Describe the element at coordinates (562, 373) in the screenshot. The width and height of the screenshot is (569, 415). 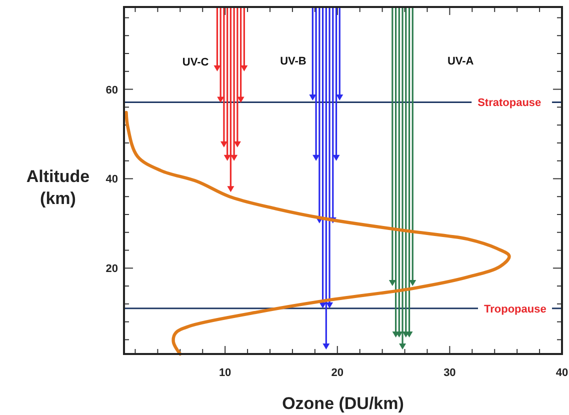
I see `x-tick-label: 40` at that location.